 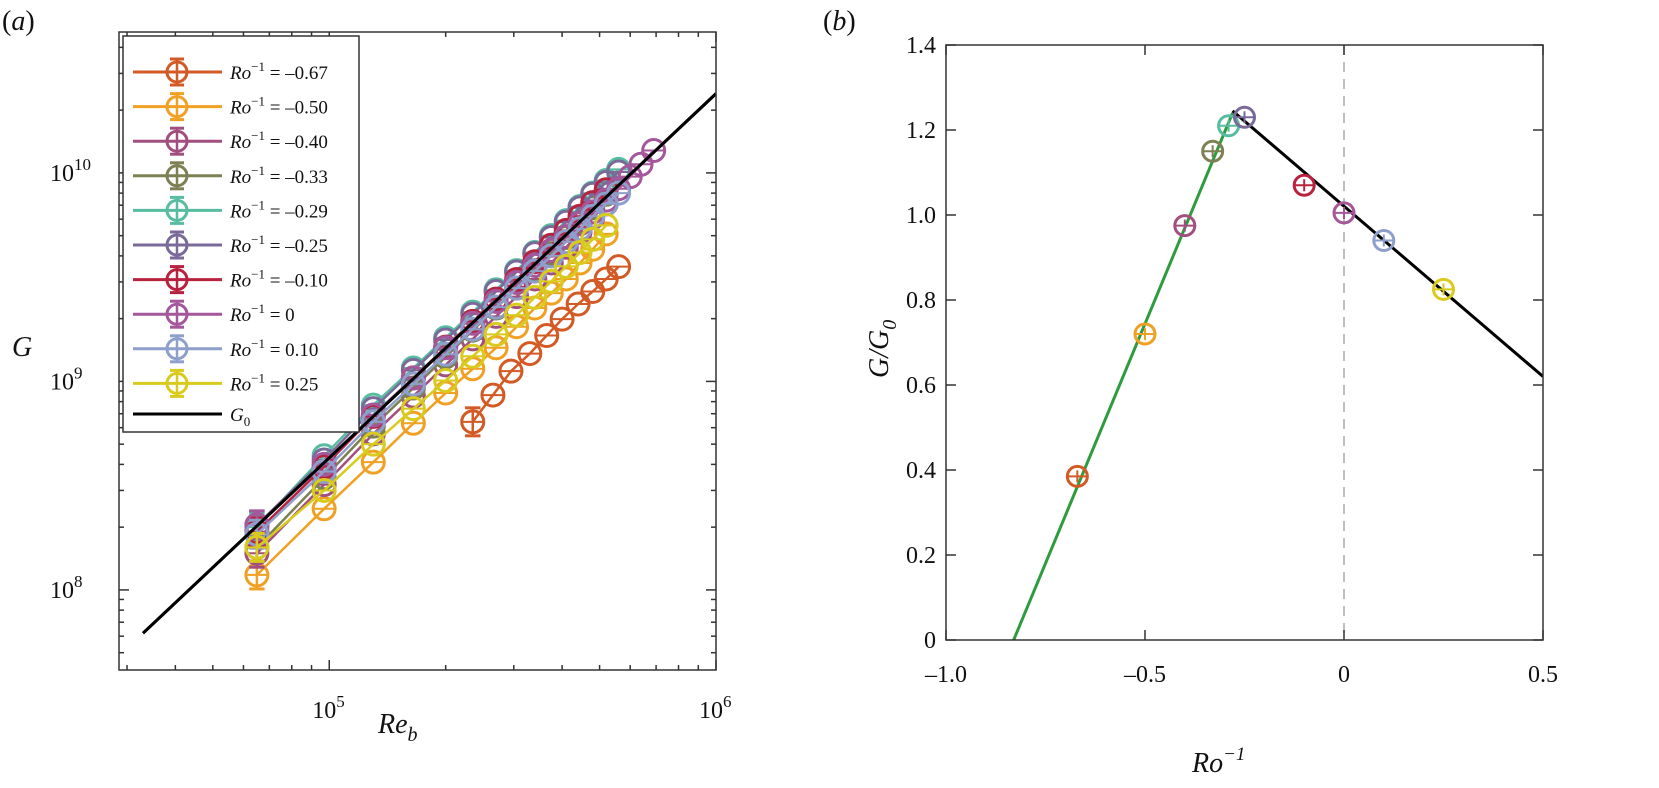 I want to click on legend-box, so click(x=241, y=234).